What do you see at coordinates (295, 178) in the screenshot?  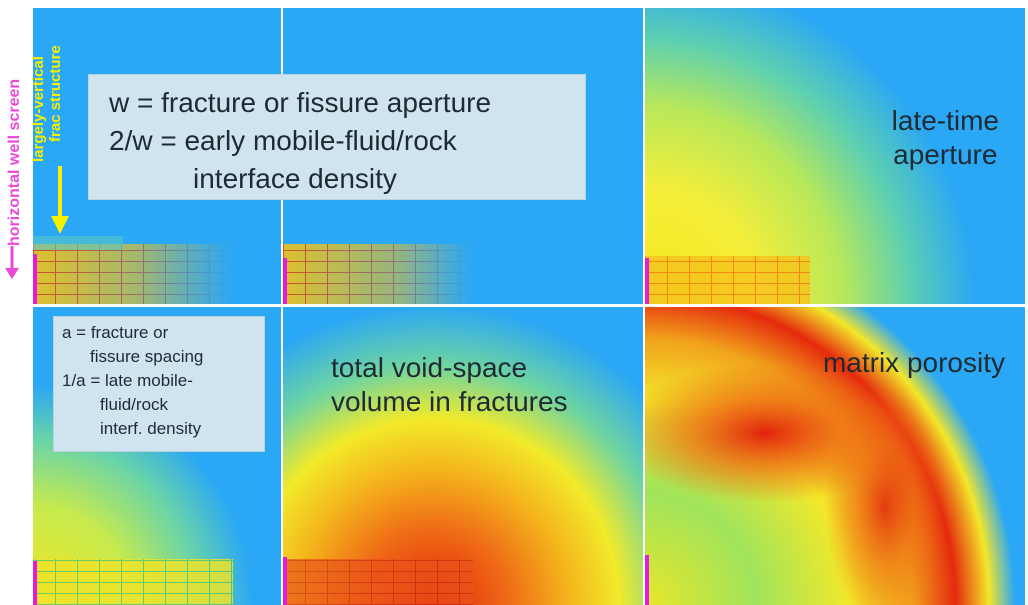 I see `legend-aperture-line3: interface density` at bounding box center [295, 178].